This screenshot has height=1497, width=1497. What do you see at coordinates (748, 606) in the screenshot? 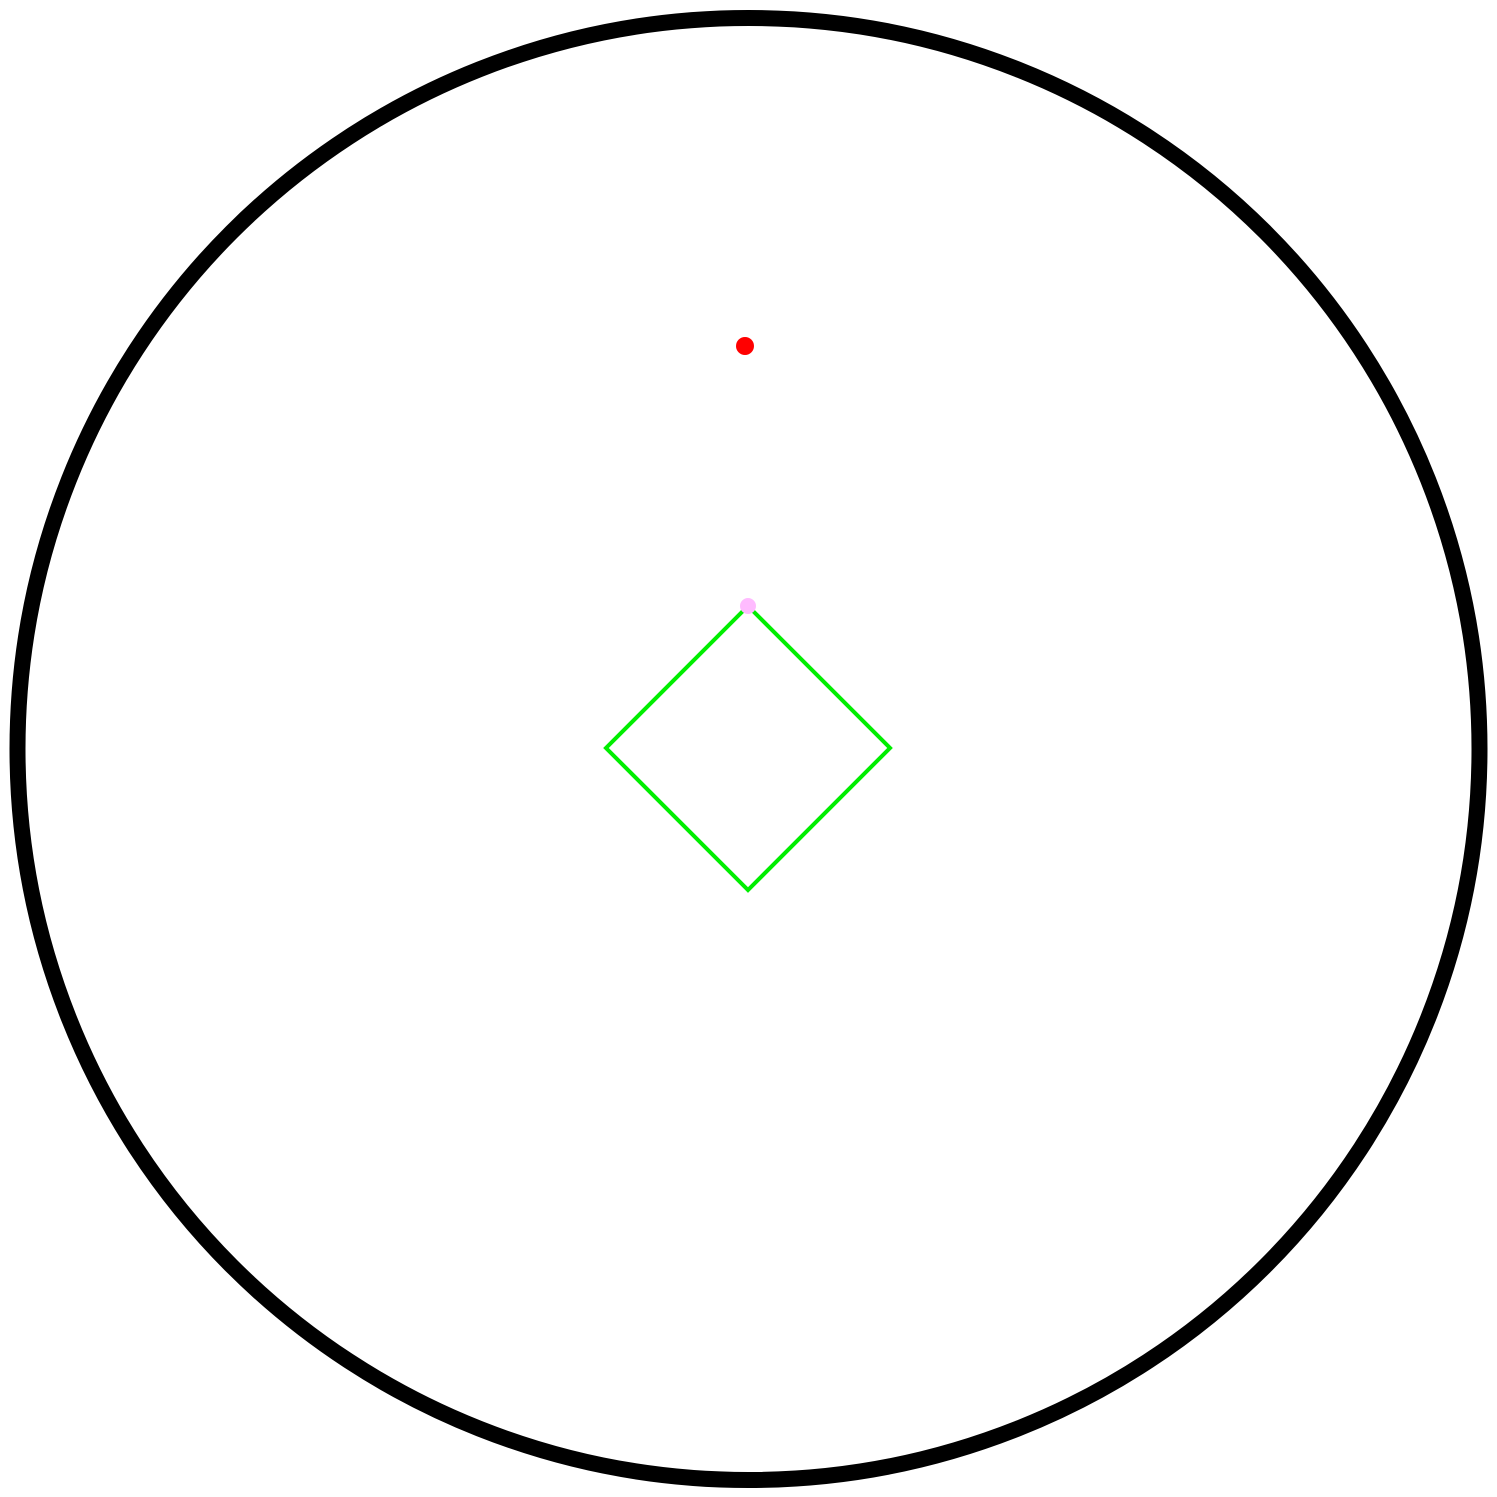
I see `marker-dot` at bounding box center [748, 606].